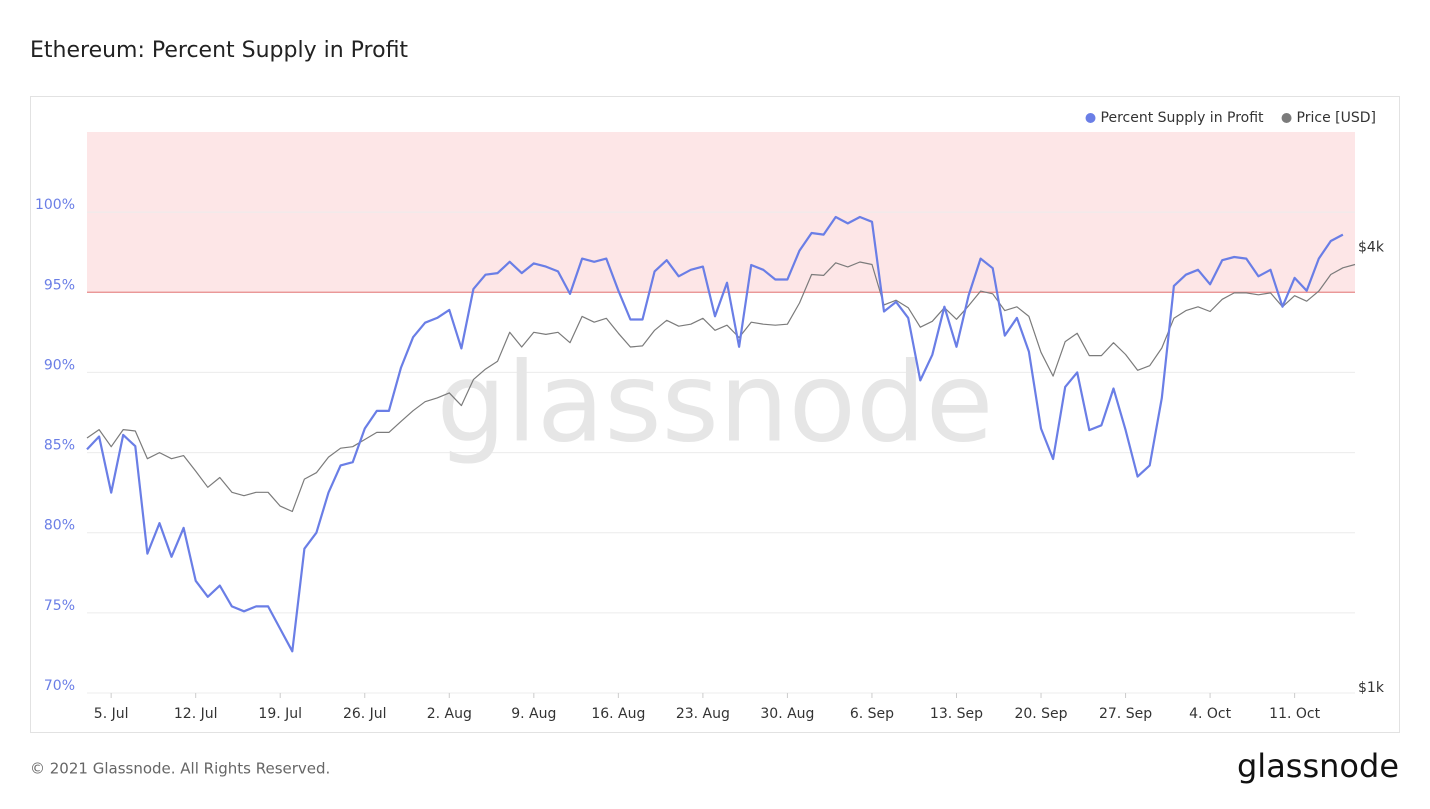  Describe the element at coordinates (703, 714) in the screenshot. I see `x-tick-label: 23. Aug` at that location.